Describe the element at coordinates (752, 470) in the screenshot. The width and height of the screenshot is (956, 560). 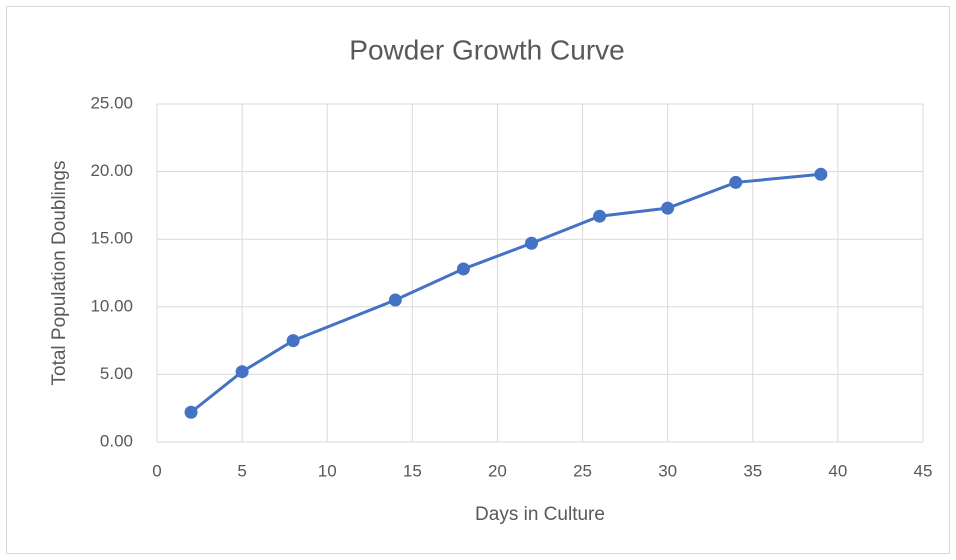
I see `x-tick-label: 35` at that location.